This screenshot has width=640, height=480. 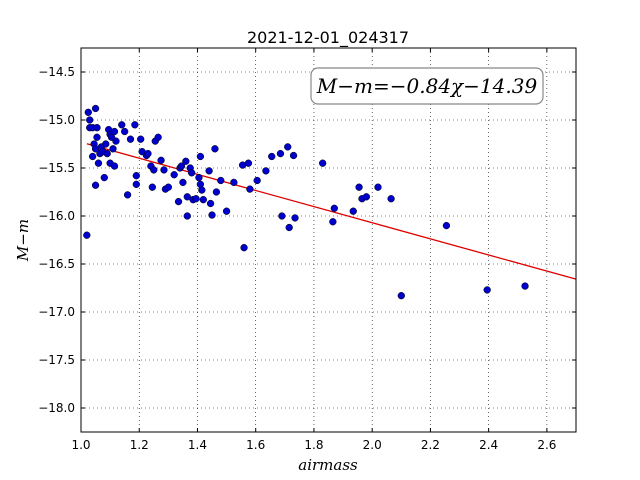 What do you see at coordinates (56, 360) in the screenshot?
I see `y-tick-label: −17.5` at bounding box center [56, 360].